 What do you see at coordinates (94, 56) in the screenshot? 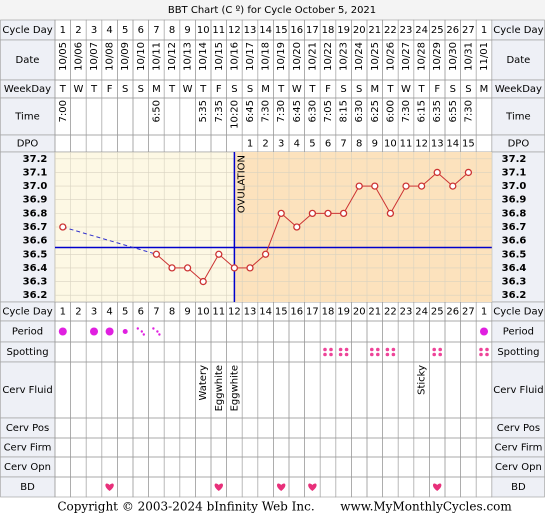
I see `date: 10/07` at bounding box center [94, 56].